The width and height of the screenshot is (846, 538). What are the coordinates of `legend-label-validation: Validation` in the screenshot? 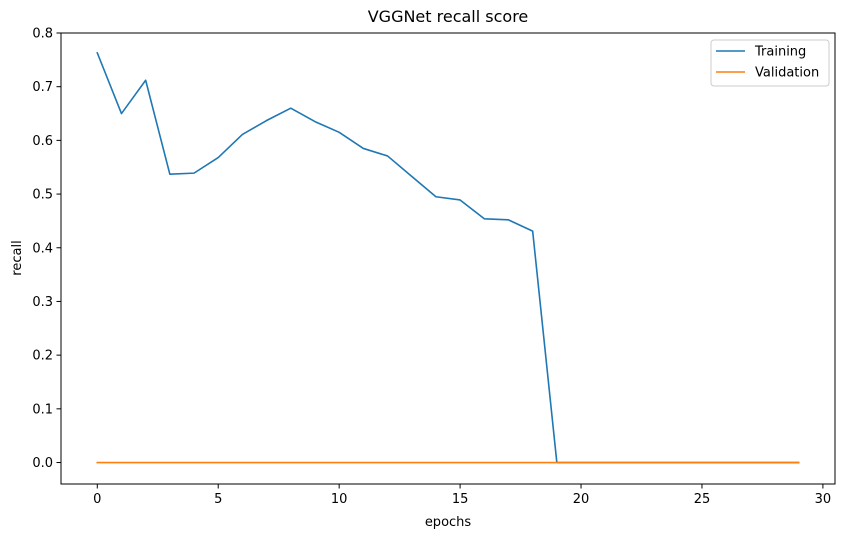 It's located at (787, 73).